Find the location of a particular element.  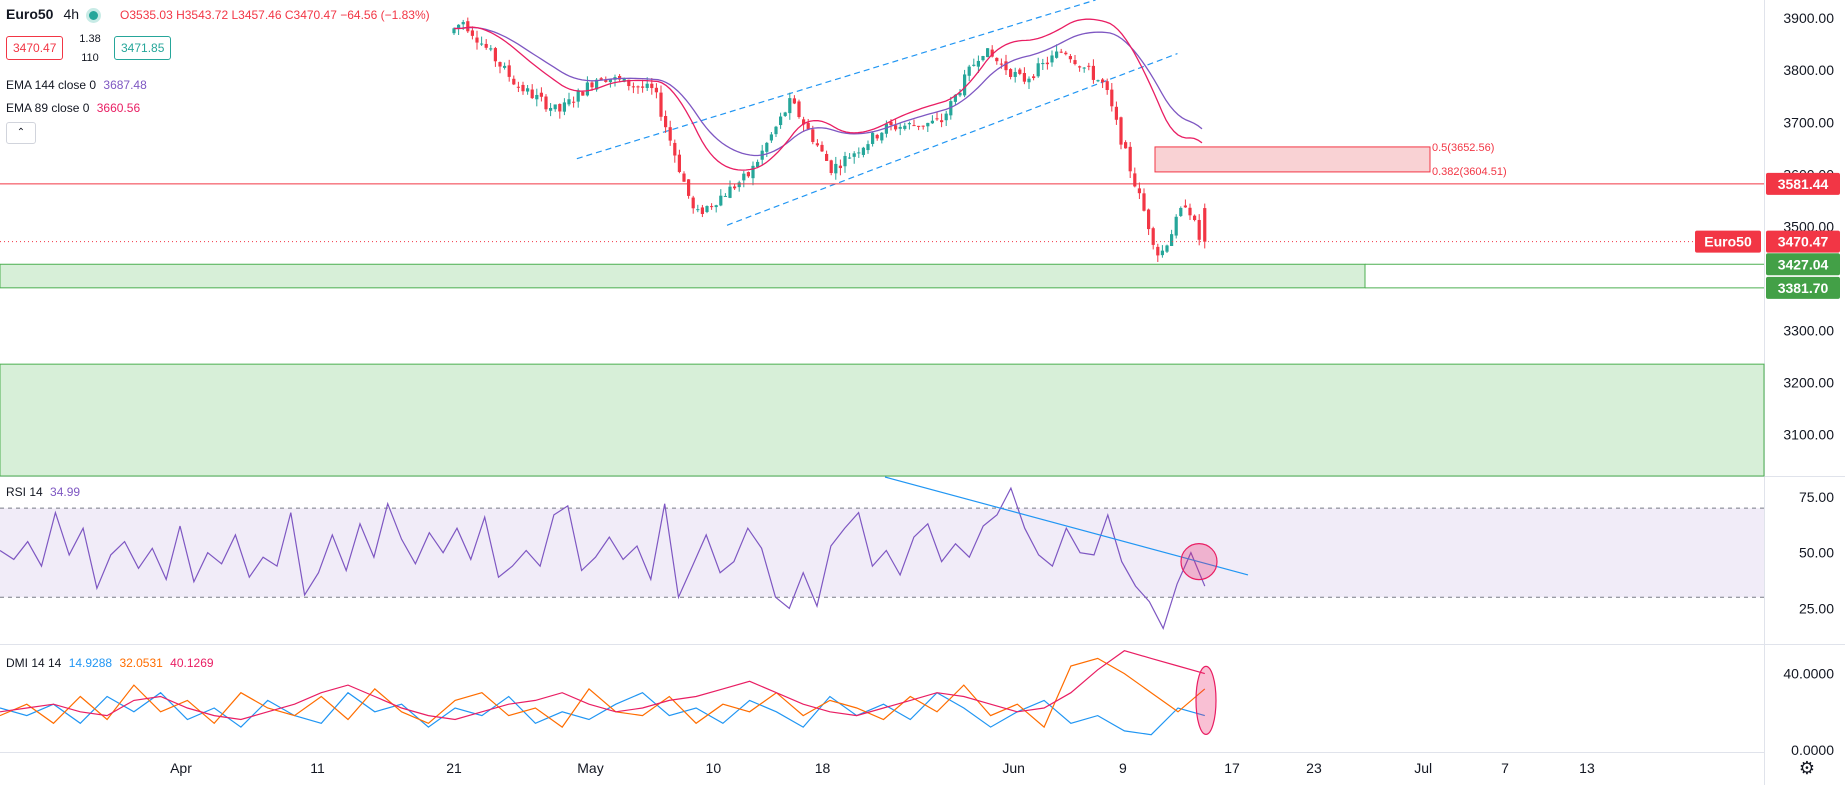

rsi-axis-tick: 50.00 is located at coordinates (1816, 553).